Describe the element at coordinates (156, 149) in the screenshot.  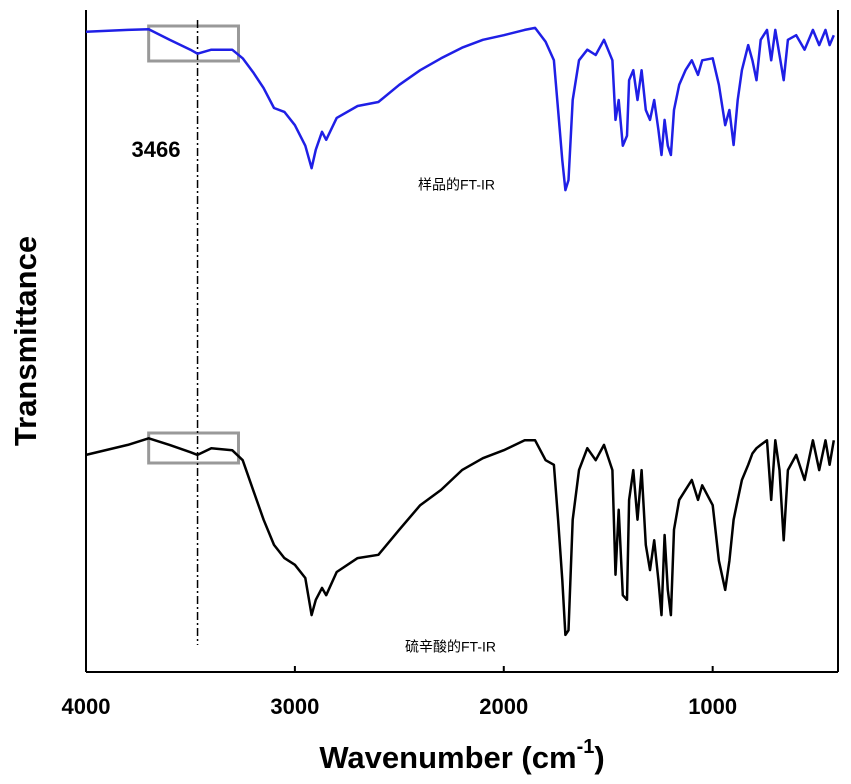
I see `reference-label: 3466` at that location.